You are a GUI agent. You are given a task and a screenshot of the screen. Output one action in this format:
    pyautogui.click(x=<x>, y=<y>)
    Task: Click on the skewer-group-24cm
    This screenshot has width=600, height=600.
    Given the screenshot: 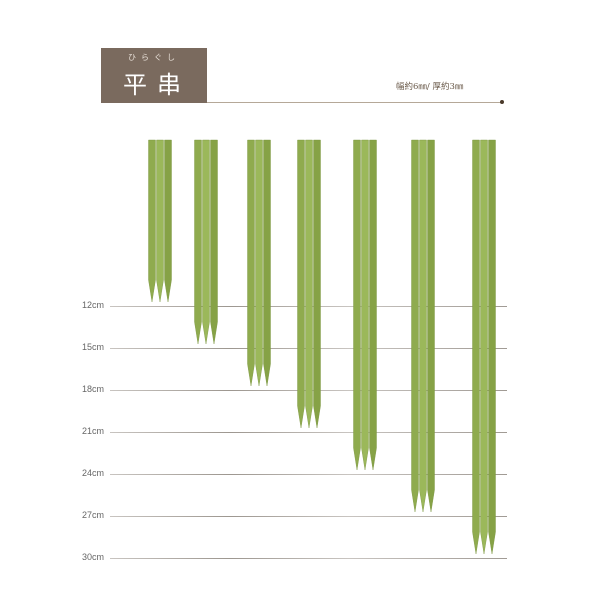 What is the action you would take?
    pyautogui.click(x=365, y=305)
    